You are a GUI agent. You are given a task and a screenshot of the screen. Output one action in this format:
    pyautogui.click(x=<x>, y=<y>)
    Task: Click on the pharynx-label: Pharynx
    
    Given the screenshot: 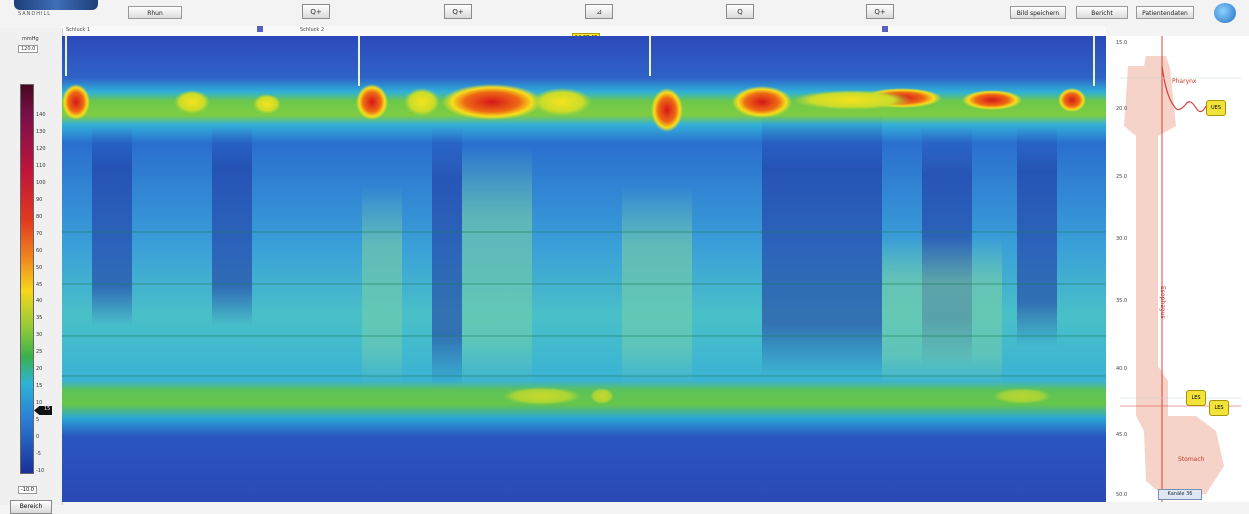 What is the action you would take?
    pyautogui.click(x=1184, y=81)
    